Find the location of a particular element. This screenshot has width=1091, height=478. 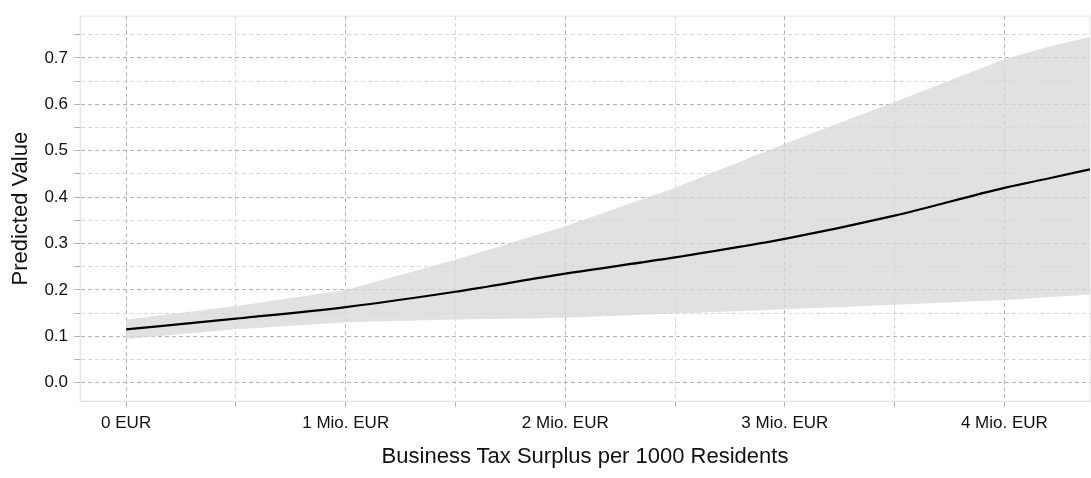

y-tick-label: 0.4 is located at coordinates (56, 196).